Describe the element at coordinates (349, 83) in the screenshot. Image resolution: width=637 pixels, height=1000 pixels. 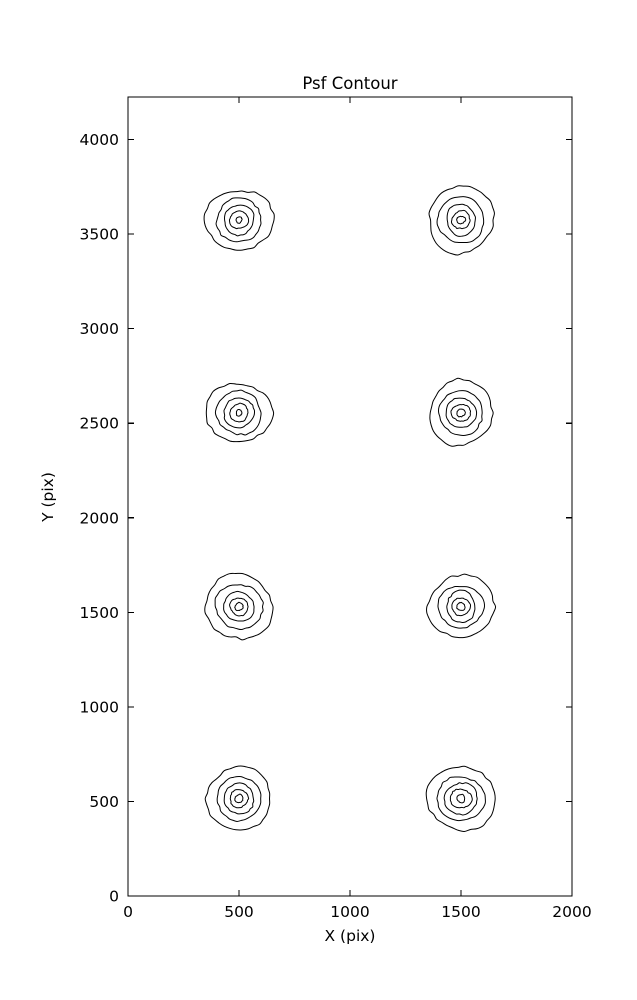
I see `page-title: Psf Contour` at that location.